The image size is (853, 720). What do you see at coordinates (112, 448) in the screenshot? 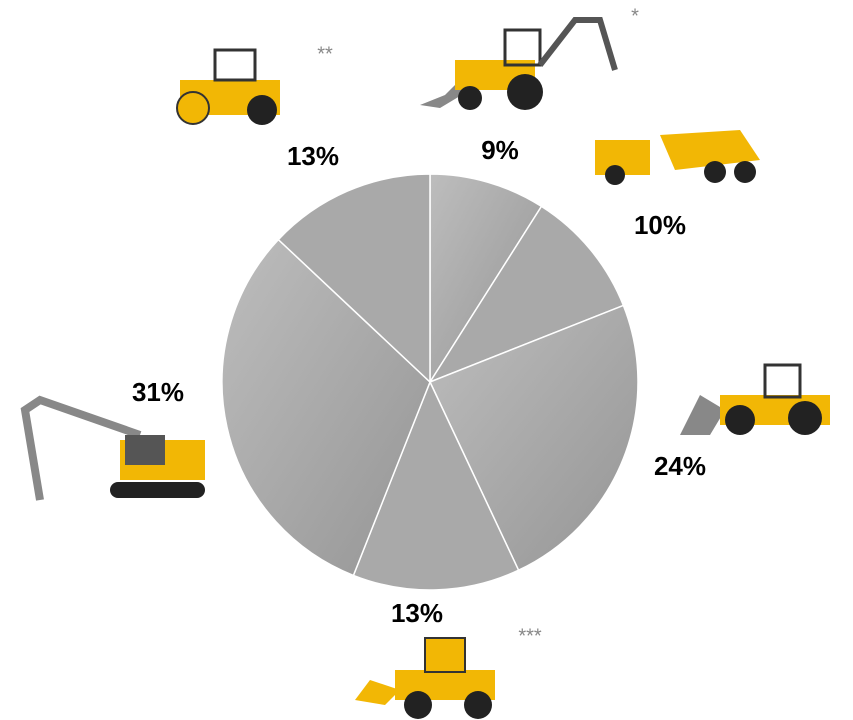
I see `icon-excavator` at bounding box center [112, 448].